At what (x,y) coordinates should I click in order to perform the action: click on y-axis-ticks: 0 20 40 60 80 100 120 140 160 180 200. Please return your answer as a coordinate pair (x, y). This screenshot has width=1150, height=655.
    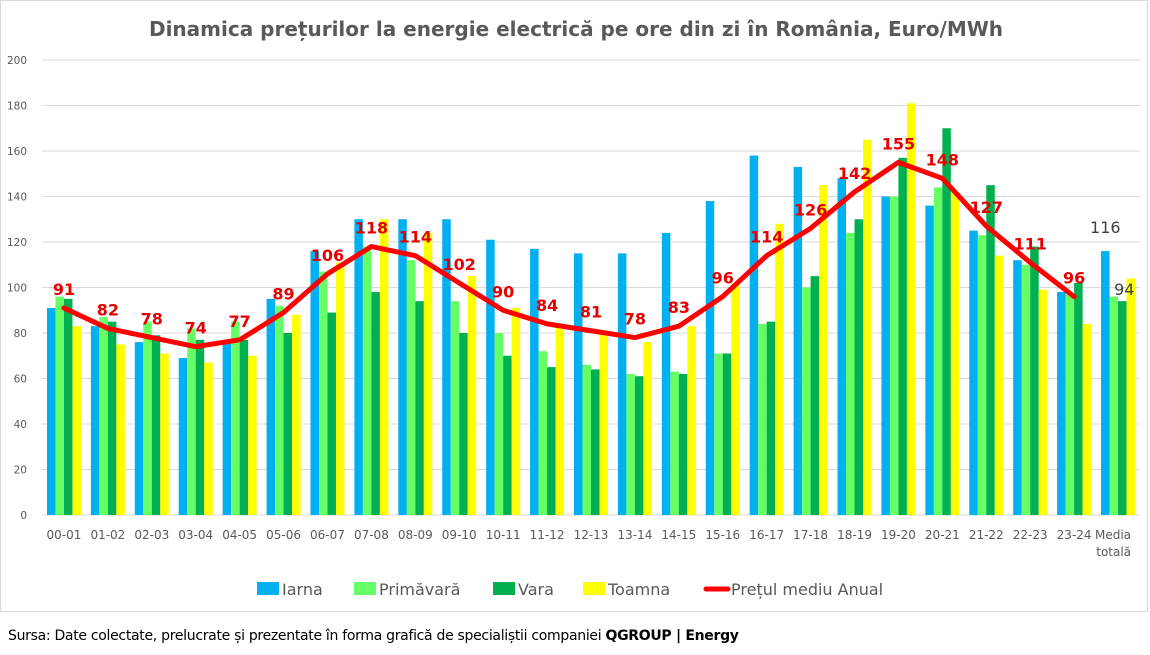
    Looking at the image, I should click on (17, 288).